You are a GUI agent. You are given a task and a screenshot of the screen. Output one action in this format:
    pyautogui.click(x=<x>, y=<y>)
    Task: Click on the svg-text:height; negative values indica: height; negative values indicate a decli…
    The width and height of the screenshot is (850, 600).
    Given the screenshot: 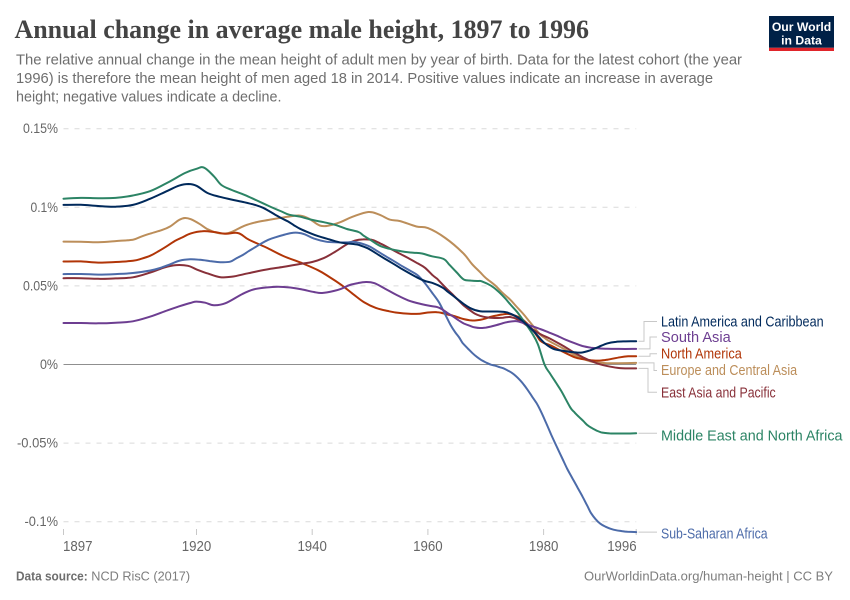 What is the action you would take?
    pyautogui.click(x=149, y=98)
    